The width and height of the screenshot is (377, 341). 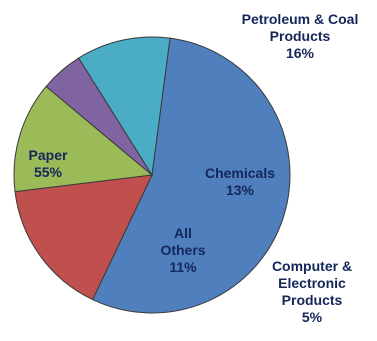 I want to click on slice-label-5-line-2: Others, so click(x=182, y=250).